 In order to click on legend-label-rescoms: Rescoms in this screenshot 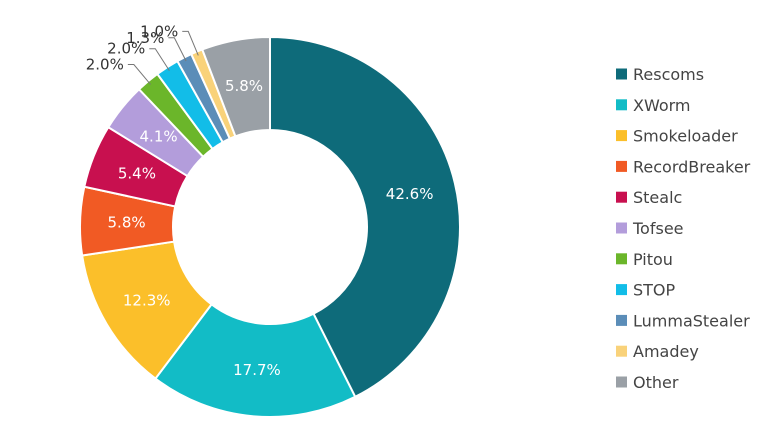, I will do `click(668, 74)`.